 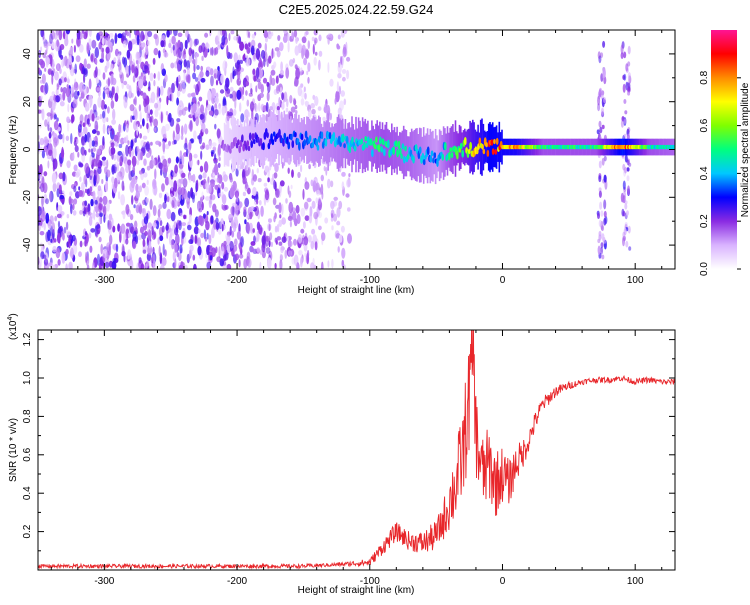 What do you see at coordinates (704, 125) in the screenshot?
I see `colorbar-tick-label: 0.6` at bounding box center [704, 125].